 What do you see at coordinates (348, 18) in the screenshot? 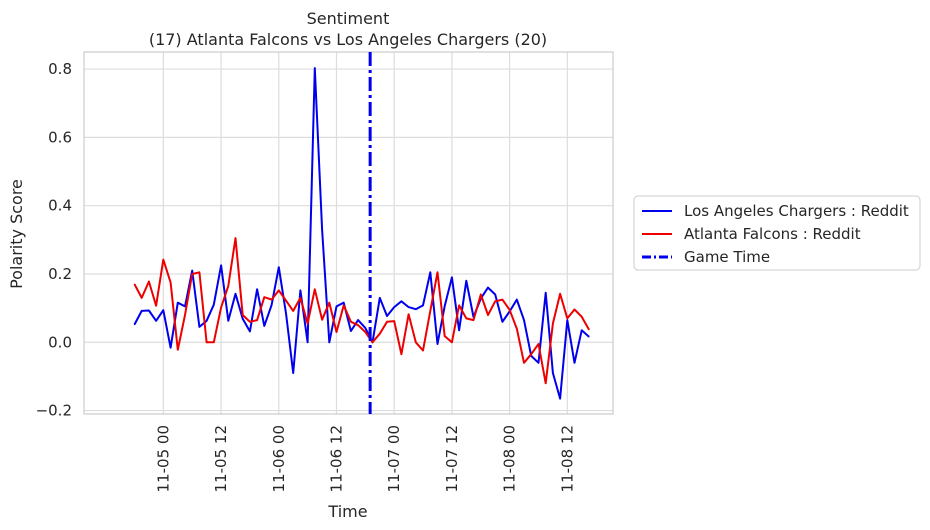
I see `chart-title: Sentiment` at bounding box center [348, 18].